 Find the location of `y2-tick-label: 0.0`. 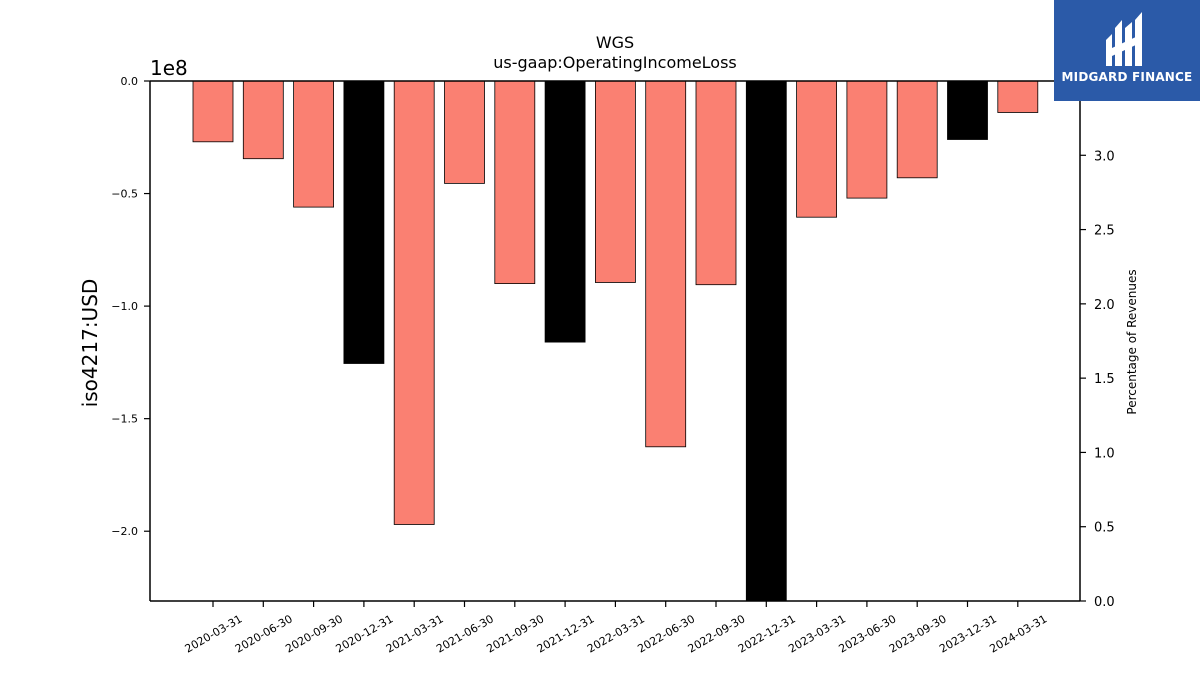

y2-tick-label: 0.0 is located at coordinates (1104, 602).